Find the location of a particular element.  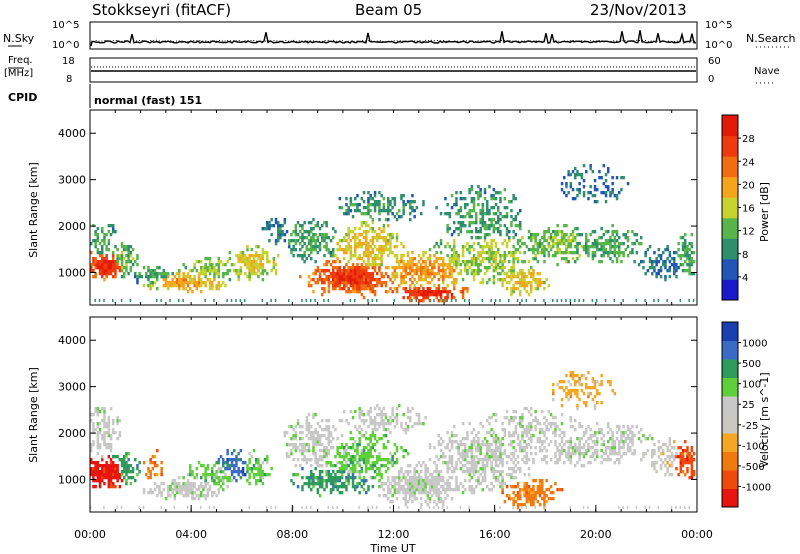

cpid-label: CPID is located at coordinates (22, 97).